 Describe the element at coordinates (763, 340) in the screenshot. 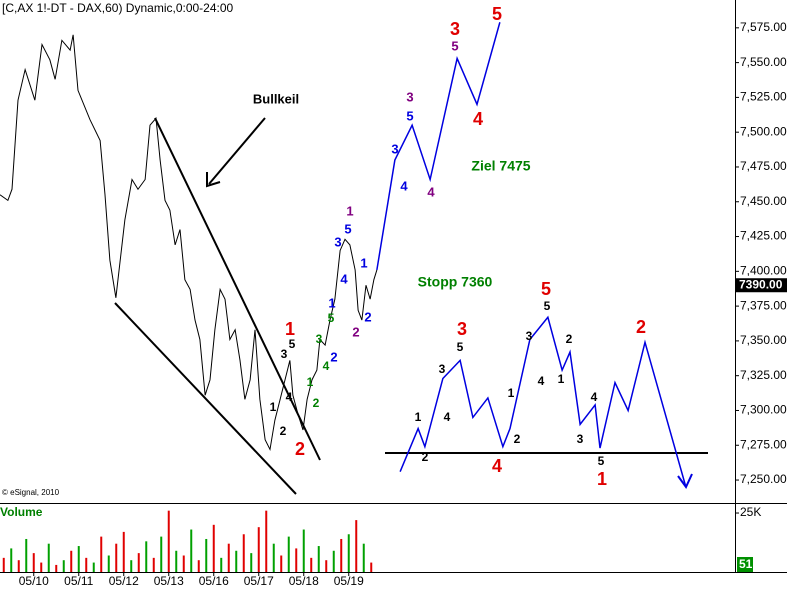

I see `y-tick-label: 7,350.00` at that location.